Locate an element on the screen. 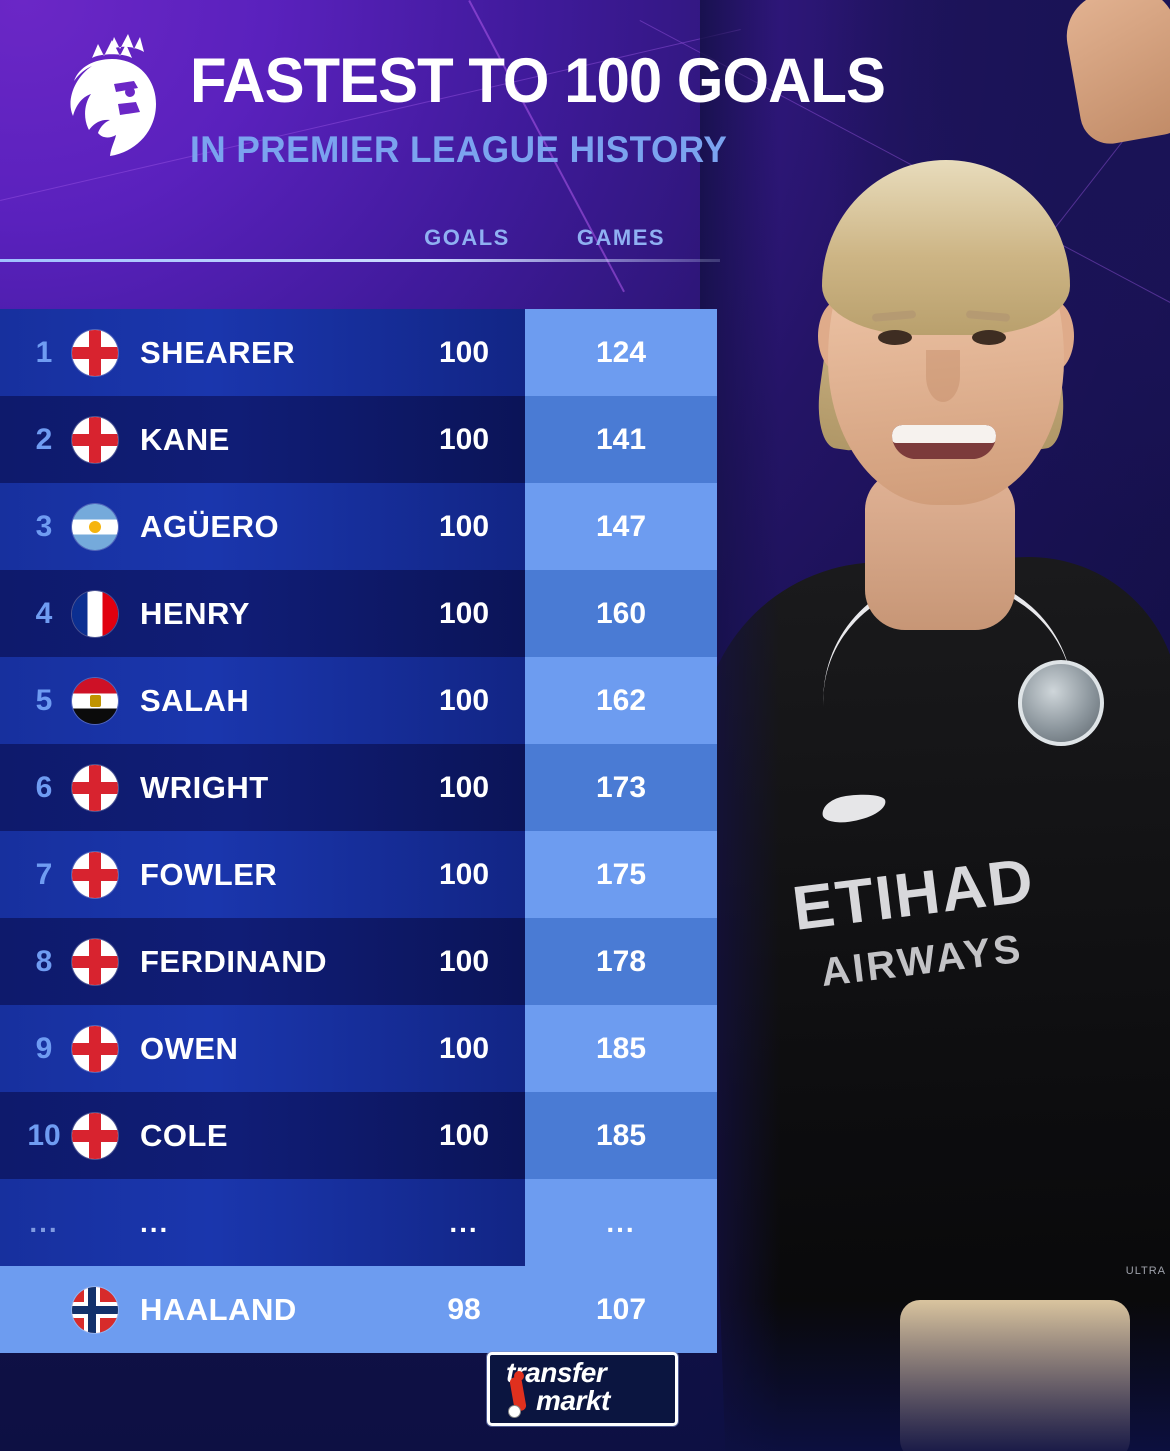  table-row: 3 AGÜERO 100 147 is located at coordinates (360, 526).